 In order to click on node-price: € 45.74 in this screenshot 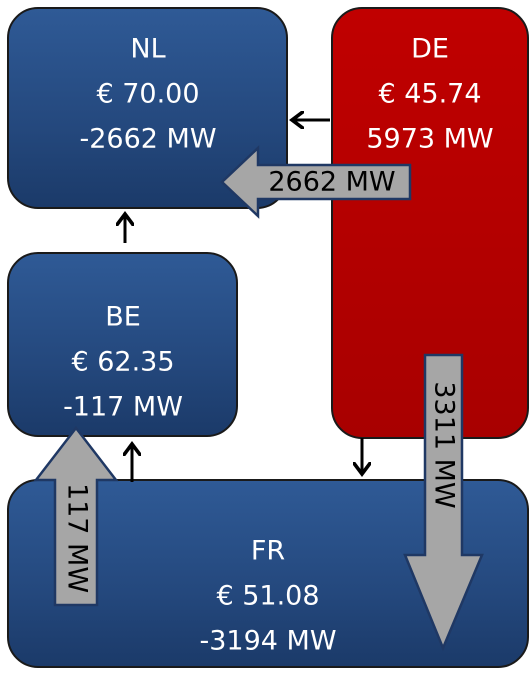, I will do `click(429, 94)`.